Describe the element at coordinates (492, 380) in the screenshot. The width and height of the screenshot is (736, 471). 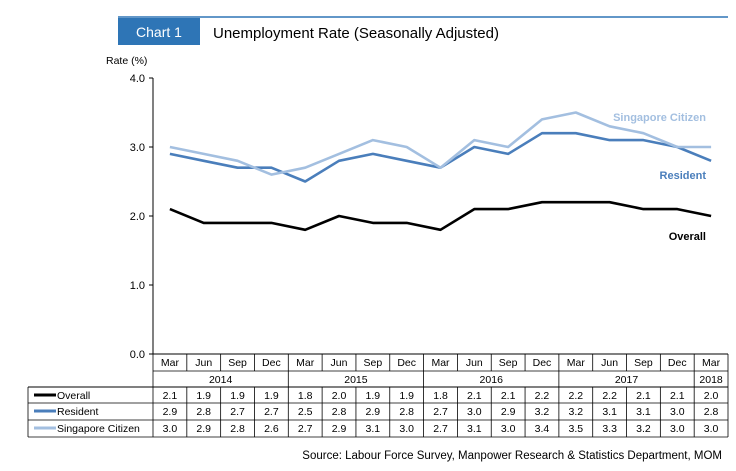
I see `year-label: 2016` at that location.